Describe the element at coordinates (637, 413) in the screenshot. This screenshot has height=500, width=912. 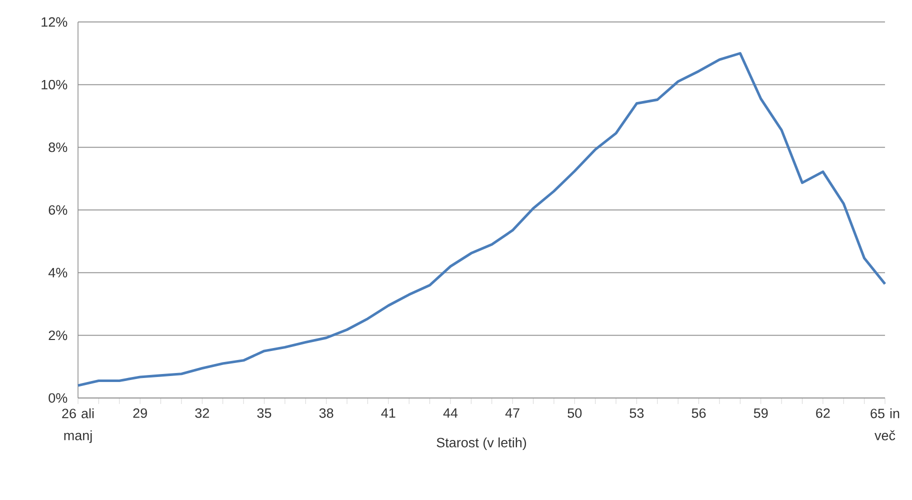
I see `x-tick-label: 53` at that location.